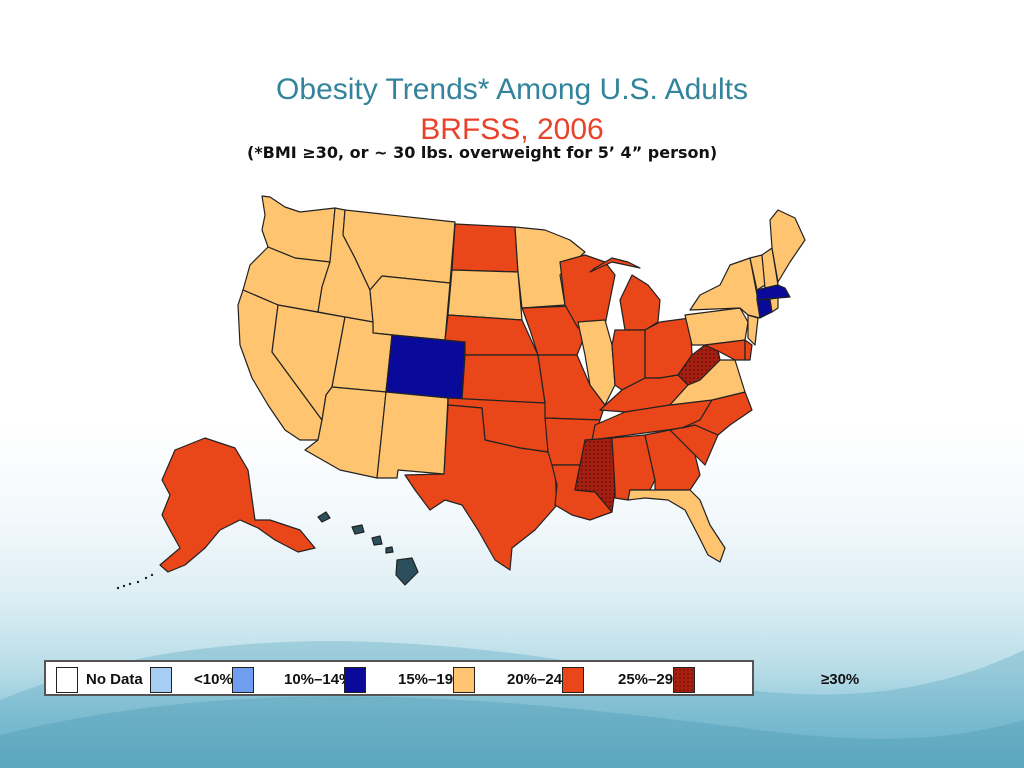  I want to click on legend-label: <10%, so click(213, 679).